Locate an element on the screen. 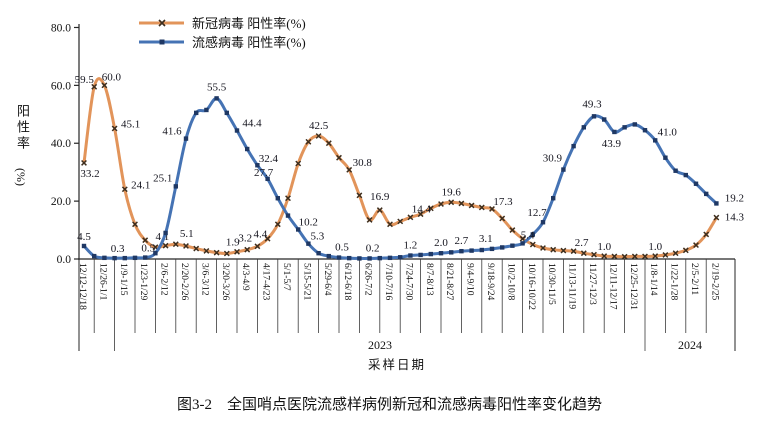 The width and height of the screenshot is (779, 429). x-tick-label: 9/18-9/24 is located at coordinates (490, 282).